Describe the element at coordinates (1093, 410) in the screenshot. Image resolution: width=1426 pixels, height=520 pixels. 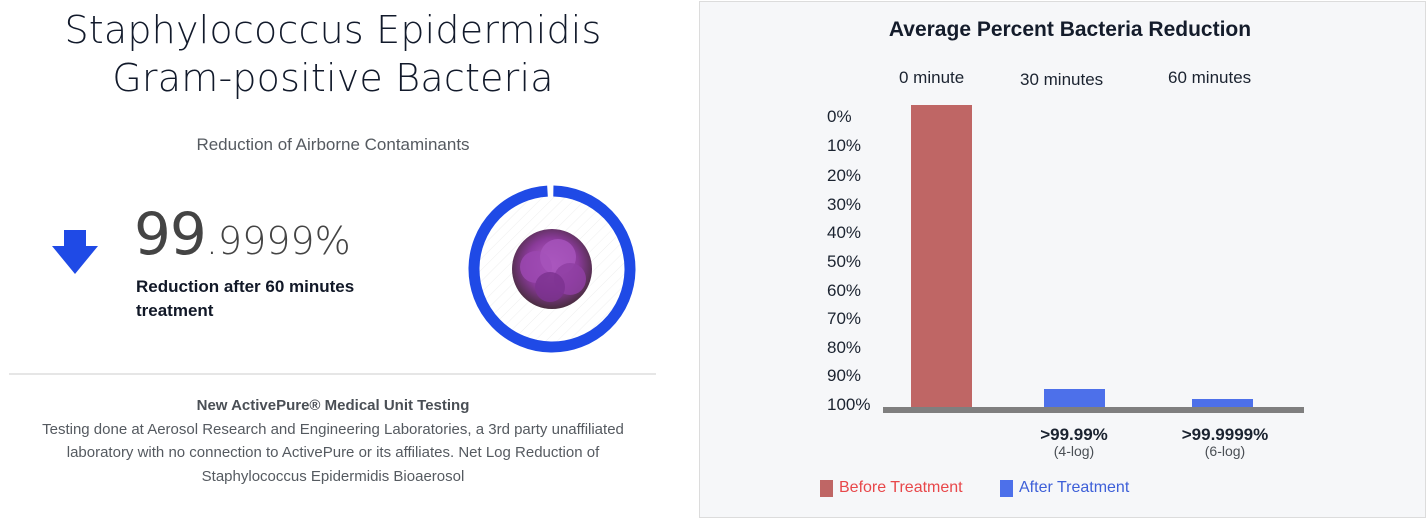
I see `x-axis-baseline` at that location.